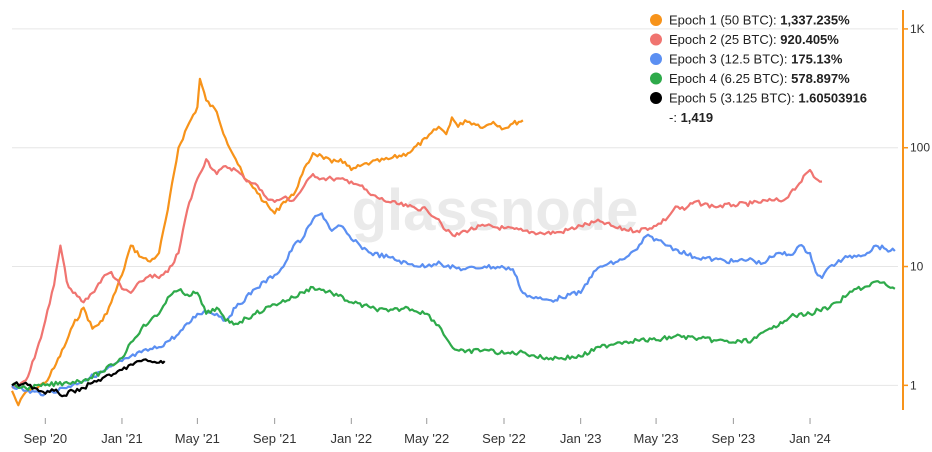 Image resolution: width=932 pixels, height=452 pixels. I want to click on x-tick-label: Sep '22, so click(504, 438).